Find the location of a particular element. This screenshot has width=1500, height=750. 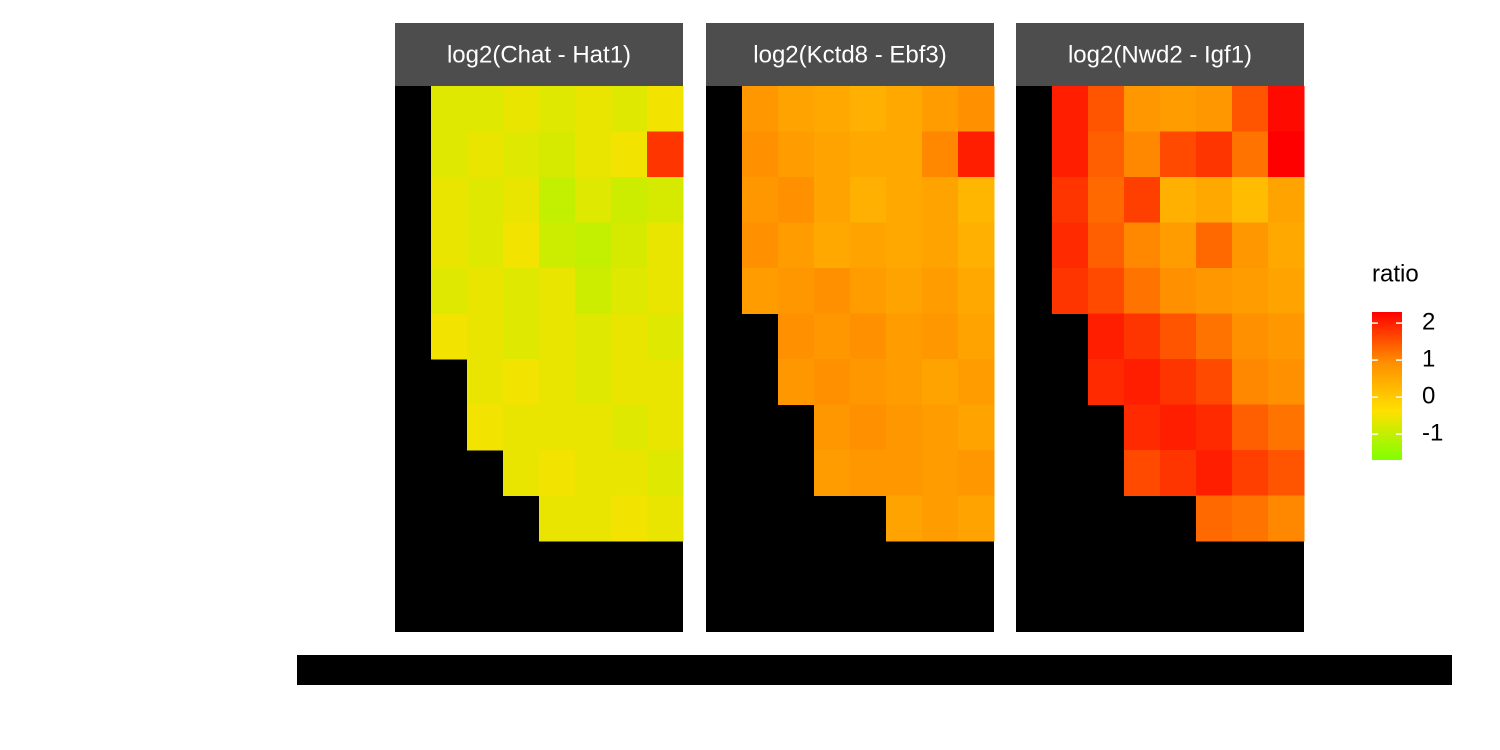

facet-title: log2(Nwd2 - Igf1) is located at coordinates (1160, 54).